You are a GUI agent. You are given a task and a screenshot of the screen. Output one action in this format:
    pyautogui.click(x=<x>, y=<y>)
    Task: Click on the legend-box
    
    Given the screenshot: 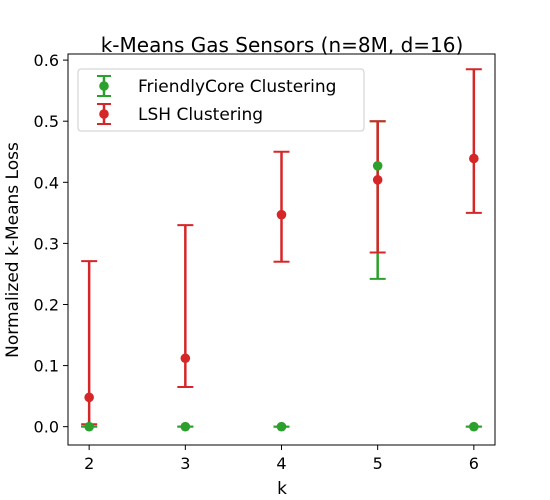 What is the action you would take?
    pyautogui.click(x=221, y=100)
    